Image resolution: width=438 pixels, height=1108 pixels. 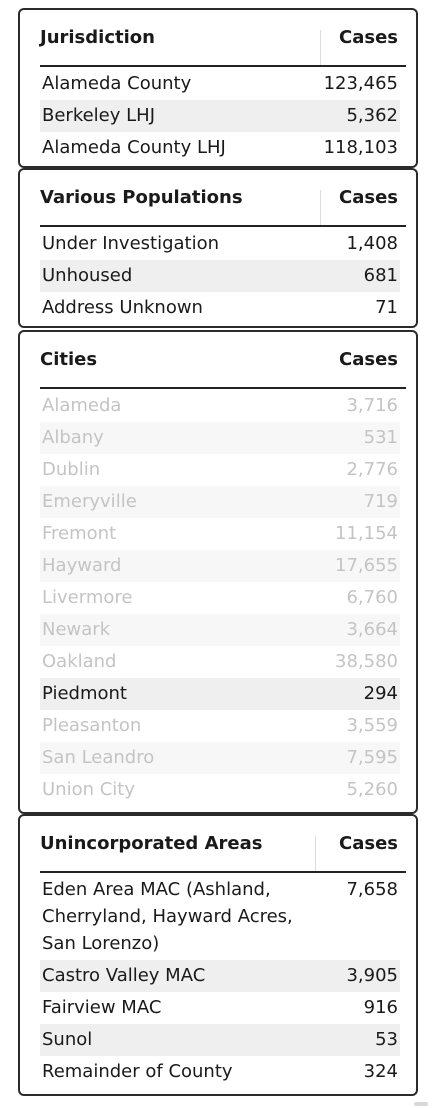 I want to click on row-name: Sunol, so click(x=67, y=1039).